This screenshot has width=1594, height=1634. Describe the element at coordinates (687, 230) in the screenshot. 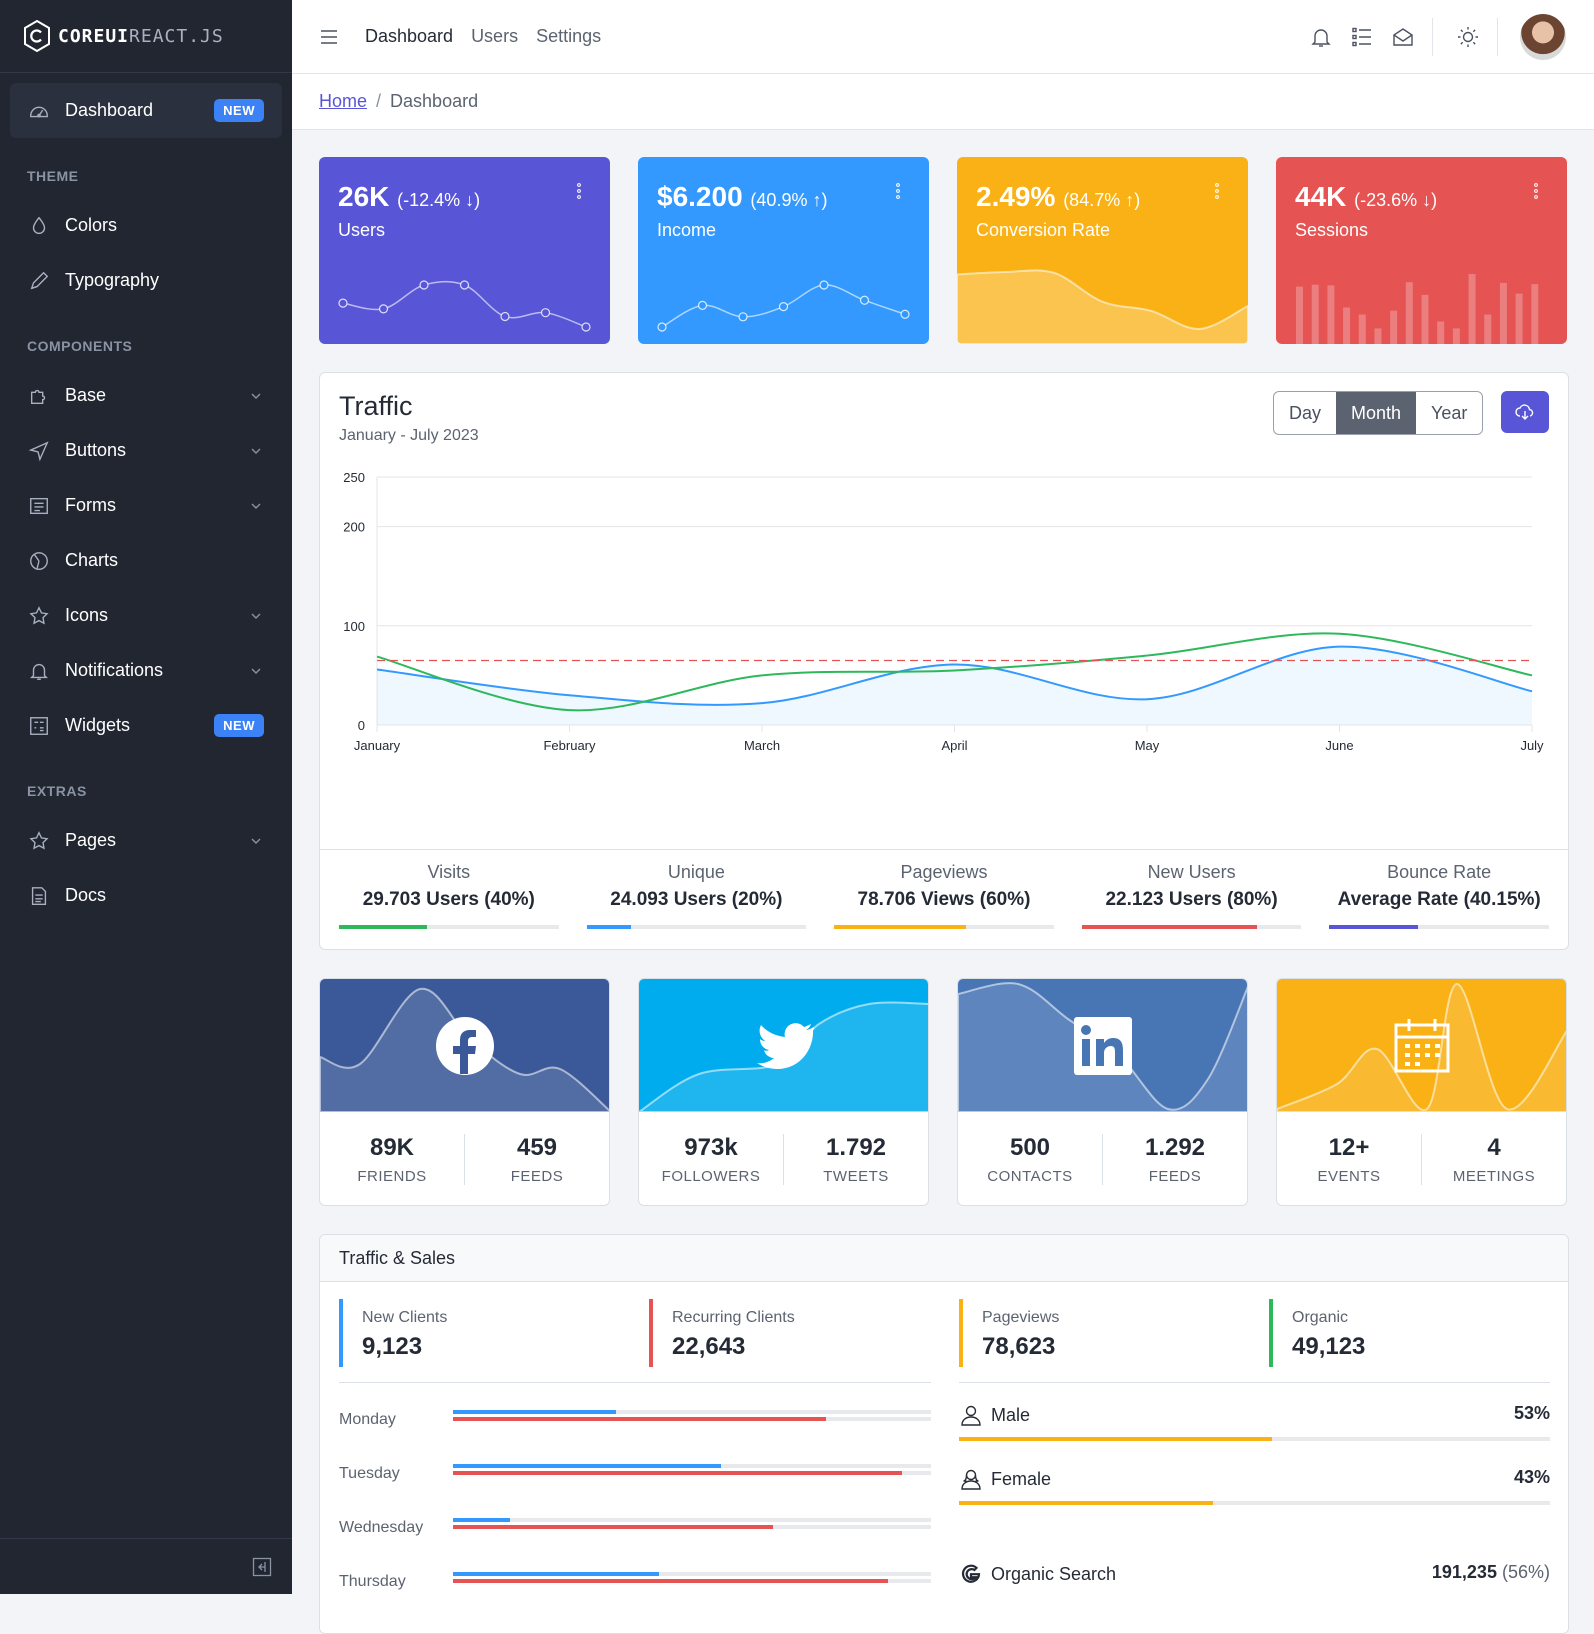

I see `widget-label: Income` at that location.